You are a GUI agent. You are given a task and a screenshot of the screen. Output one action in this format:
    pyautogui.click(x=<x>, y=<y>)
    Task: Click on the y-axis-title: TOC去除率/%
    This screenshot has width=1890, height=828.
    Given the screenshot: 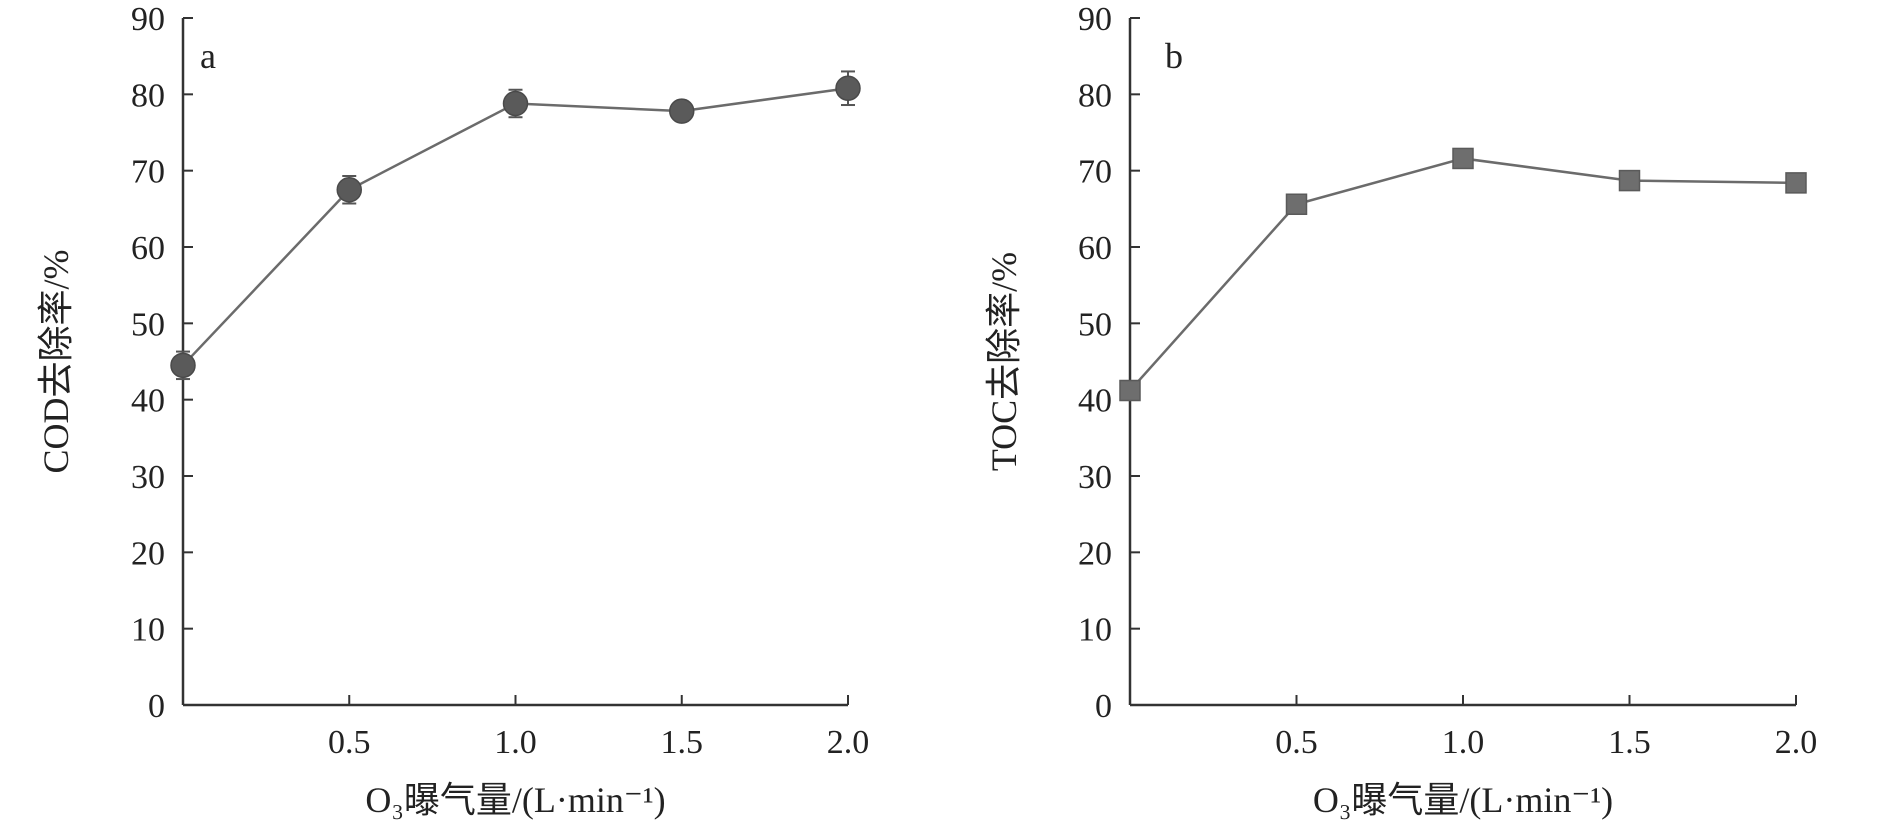 What is the action you would take?
    pyautogui.click(x=1004, y=361)
    